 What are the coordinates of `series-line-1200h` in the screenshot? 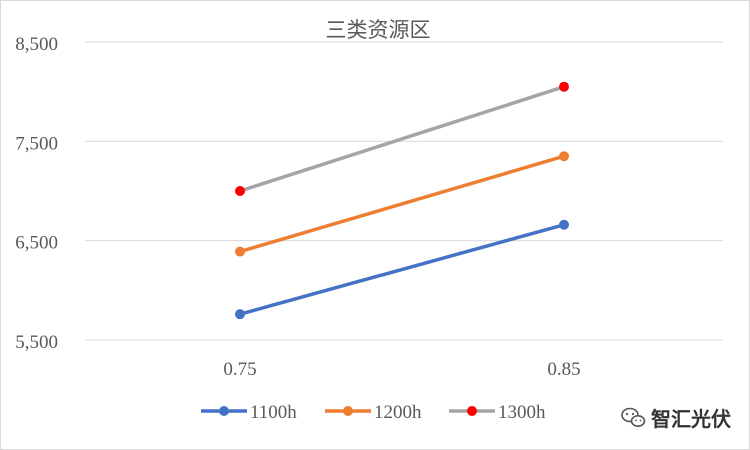 It's located at (402, 204).